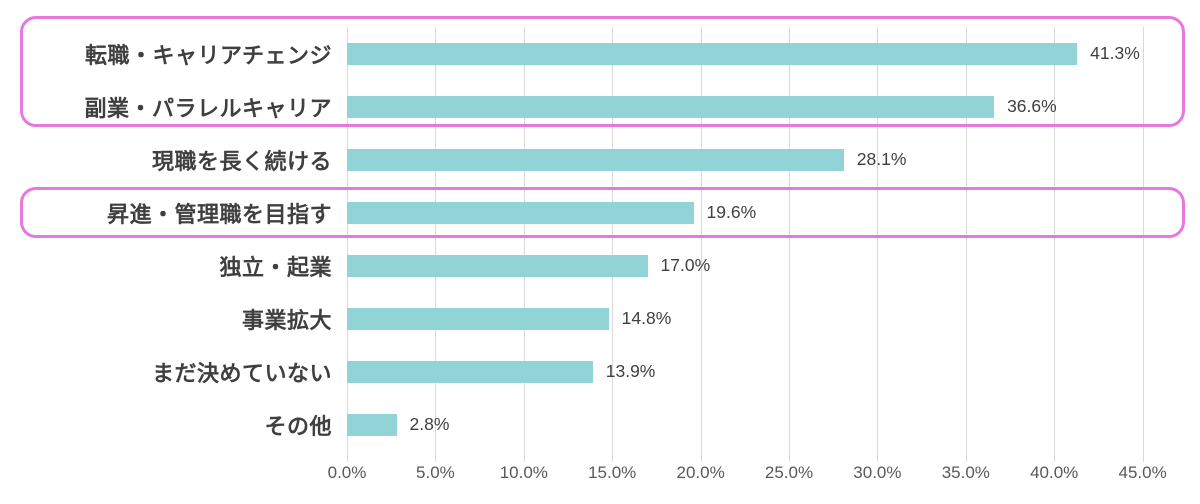 This screenshot has height=504, width=1200. What do you see at coordinates (646, 318) in the screenshot?
I see `value-label: 14.8%` at bounding box center [646, 318].